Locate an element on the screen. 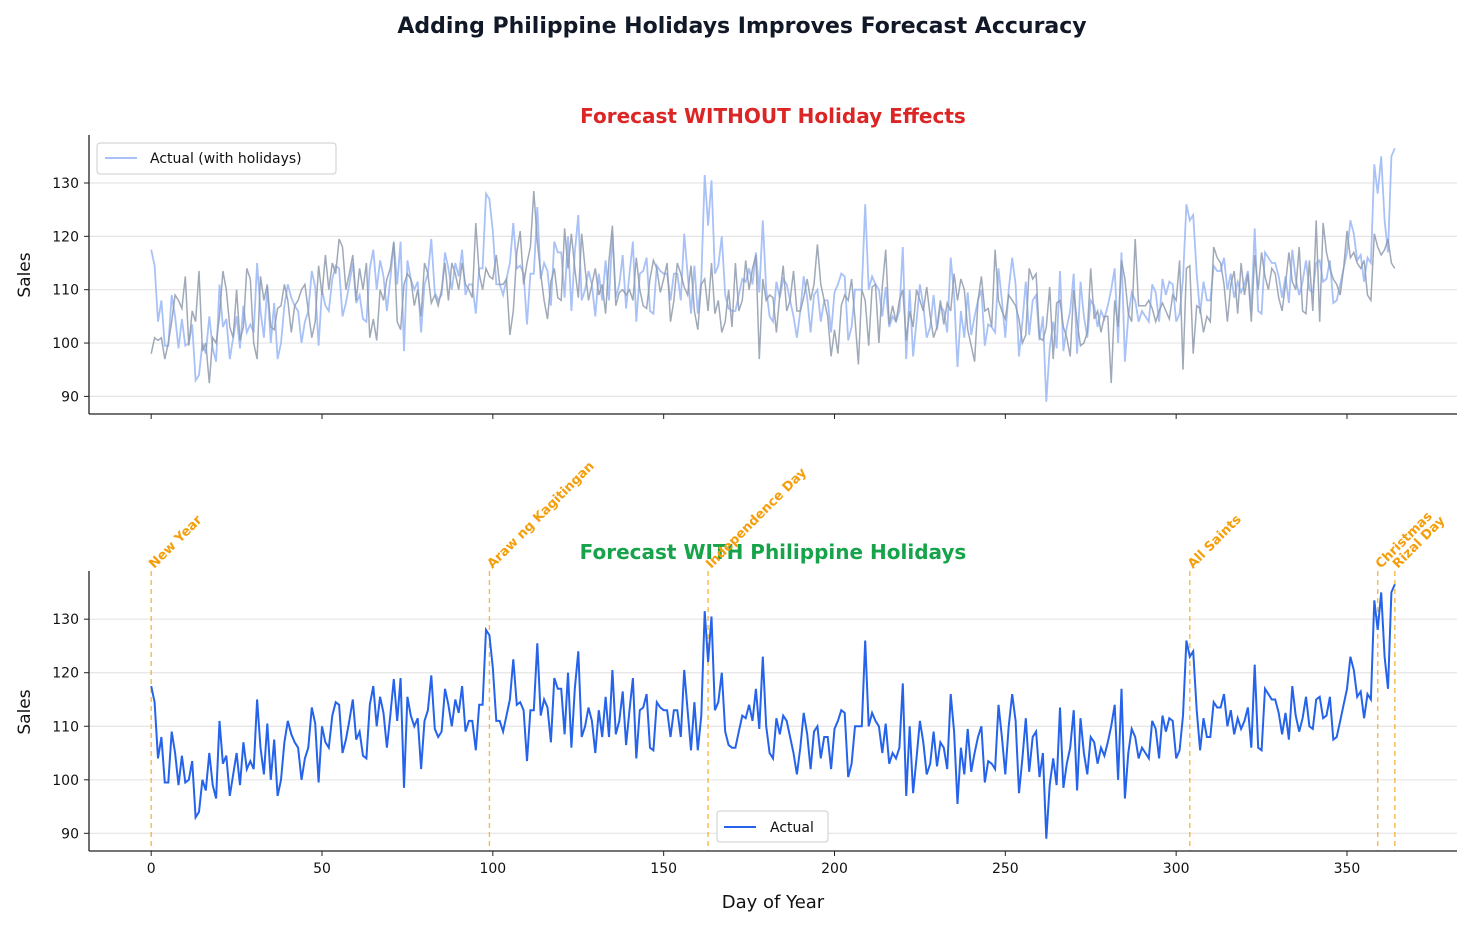 This screenshot has height=927, width=1475. x-tick-label: 0 is located at coordinates (151, 869).